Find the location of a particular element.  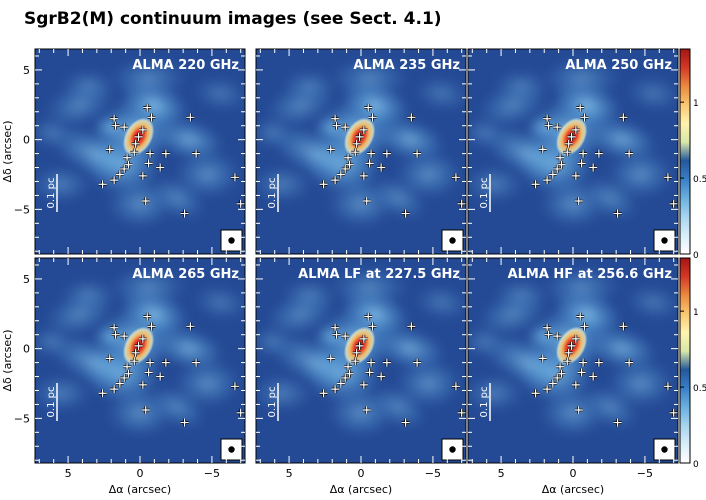

panel-label: ALMA 265 GHz is located at coordinates (185, 274).